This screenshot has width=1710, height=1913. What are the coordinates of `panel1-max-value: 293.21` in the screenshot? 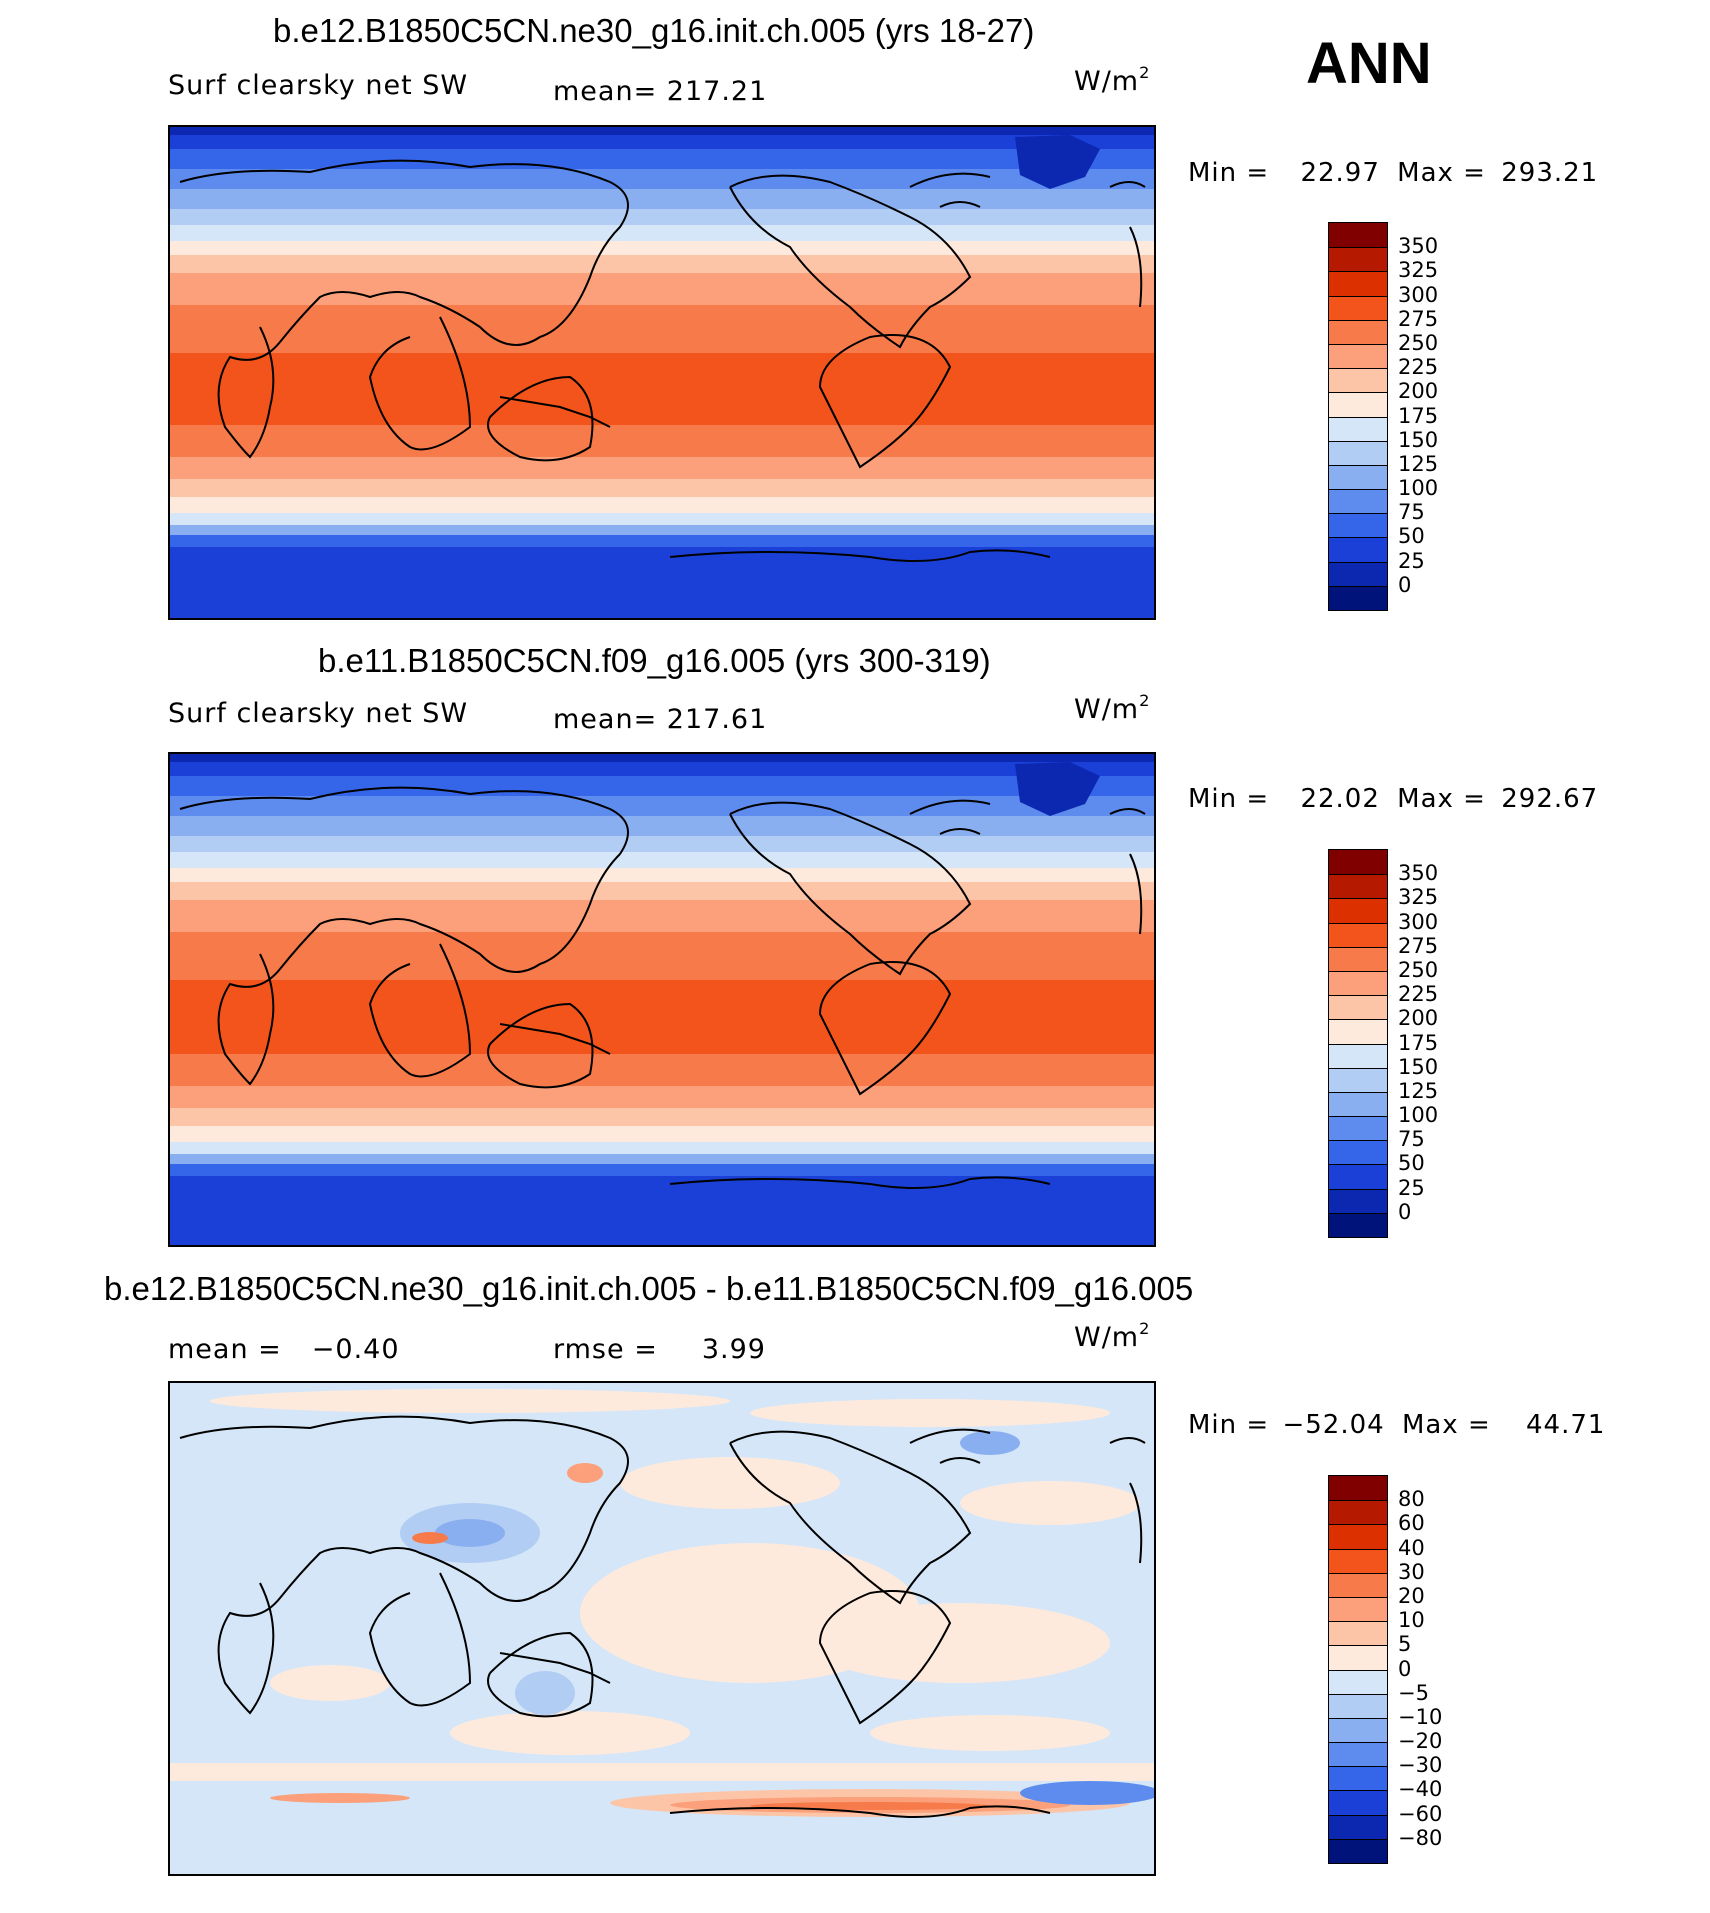 It's located at (1550, 173).